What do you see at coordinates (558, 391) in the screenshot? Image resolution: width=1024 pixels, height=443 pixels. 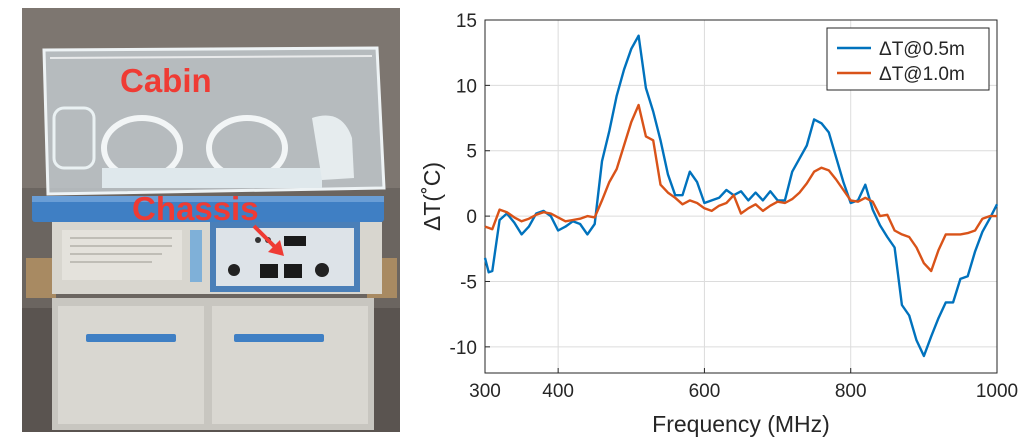 I see `x-tick-label: 400` at bounding box center [558, 391].